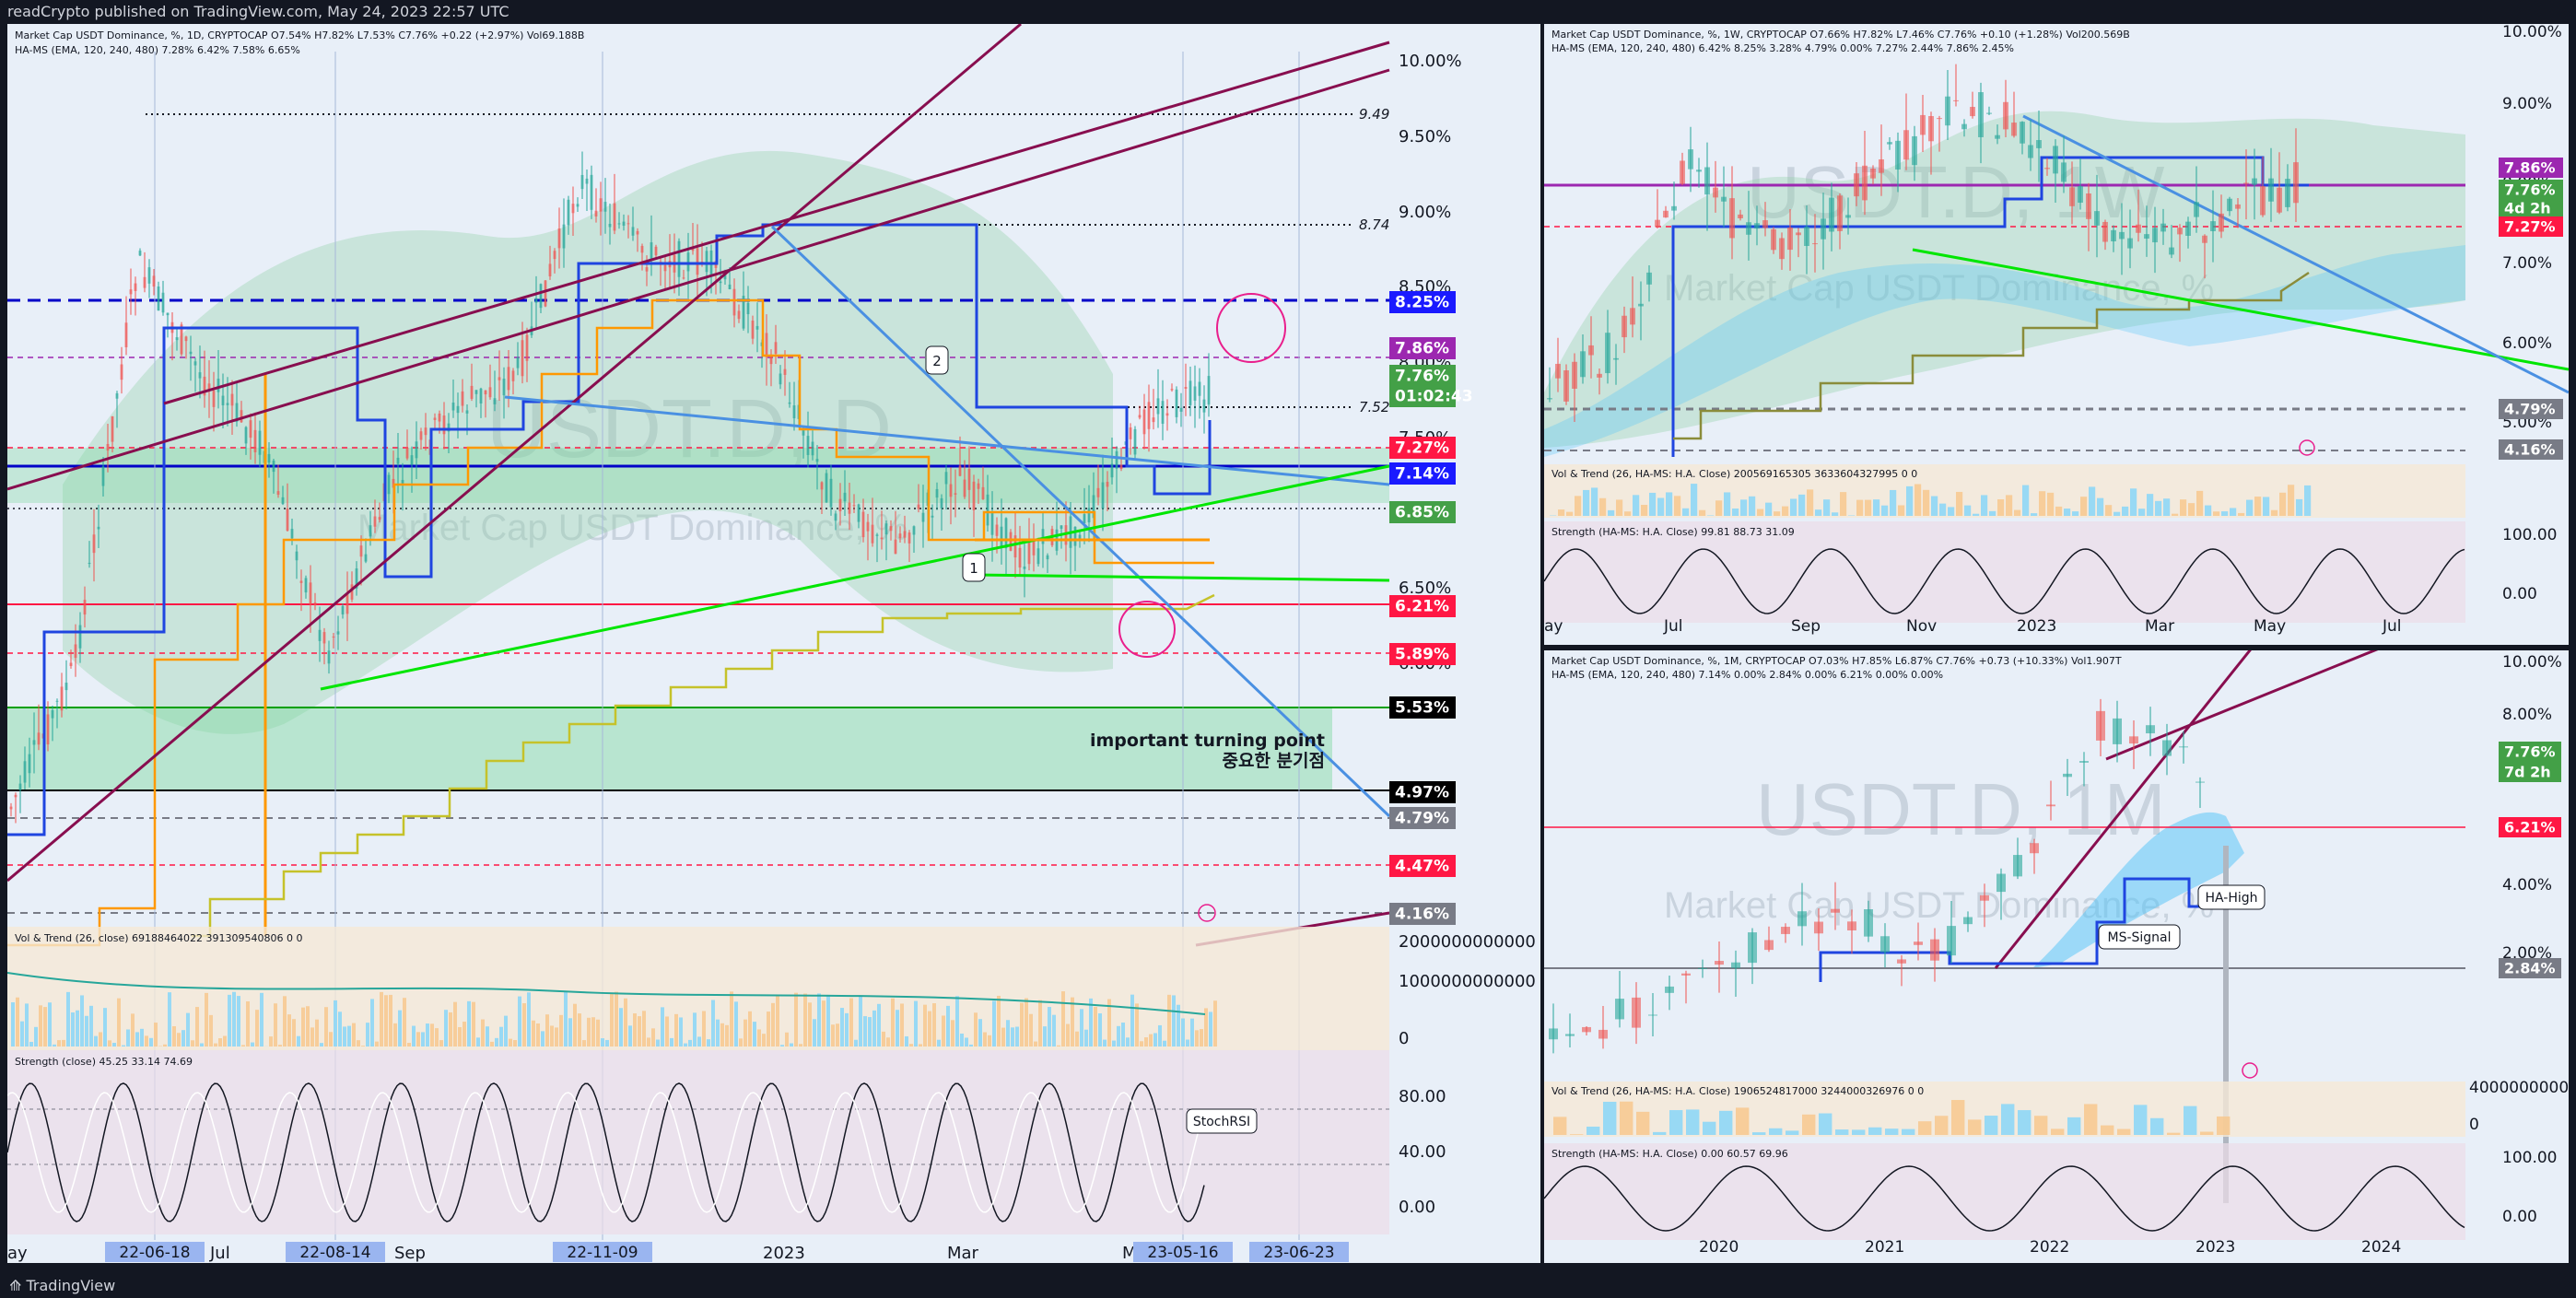 Image resolution: width=2576 pixels, height=1298 pixels. Describe the element at coordinates (1422, 448) in the screenshot. I see `price-label: 7.27%` at that location.